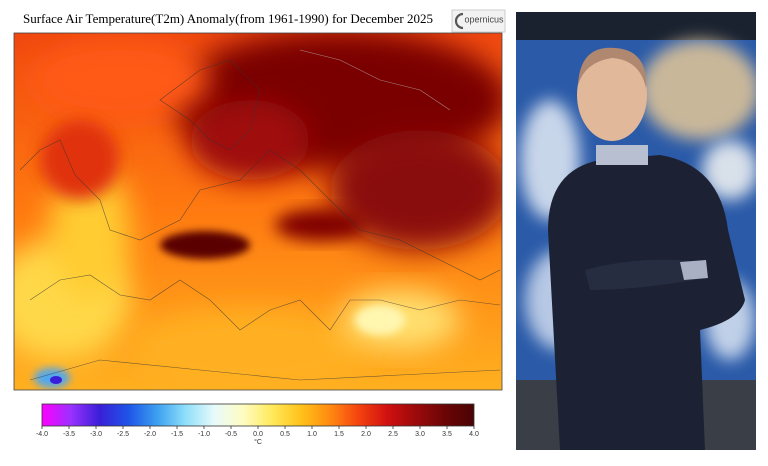 Image resolution: width=768 pixels, height=466 pixels. I want to click on colorbar-tick-label: -1.5, so click(177, 434).